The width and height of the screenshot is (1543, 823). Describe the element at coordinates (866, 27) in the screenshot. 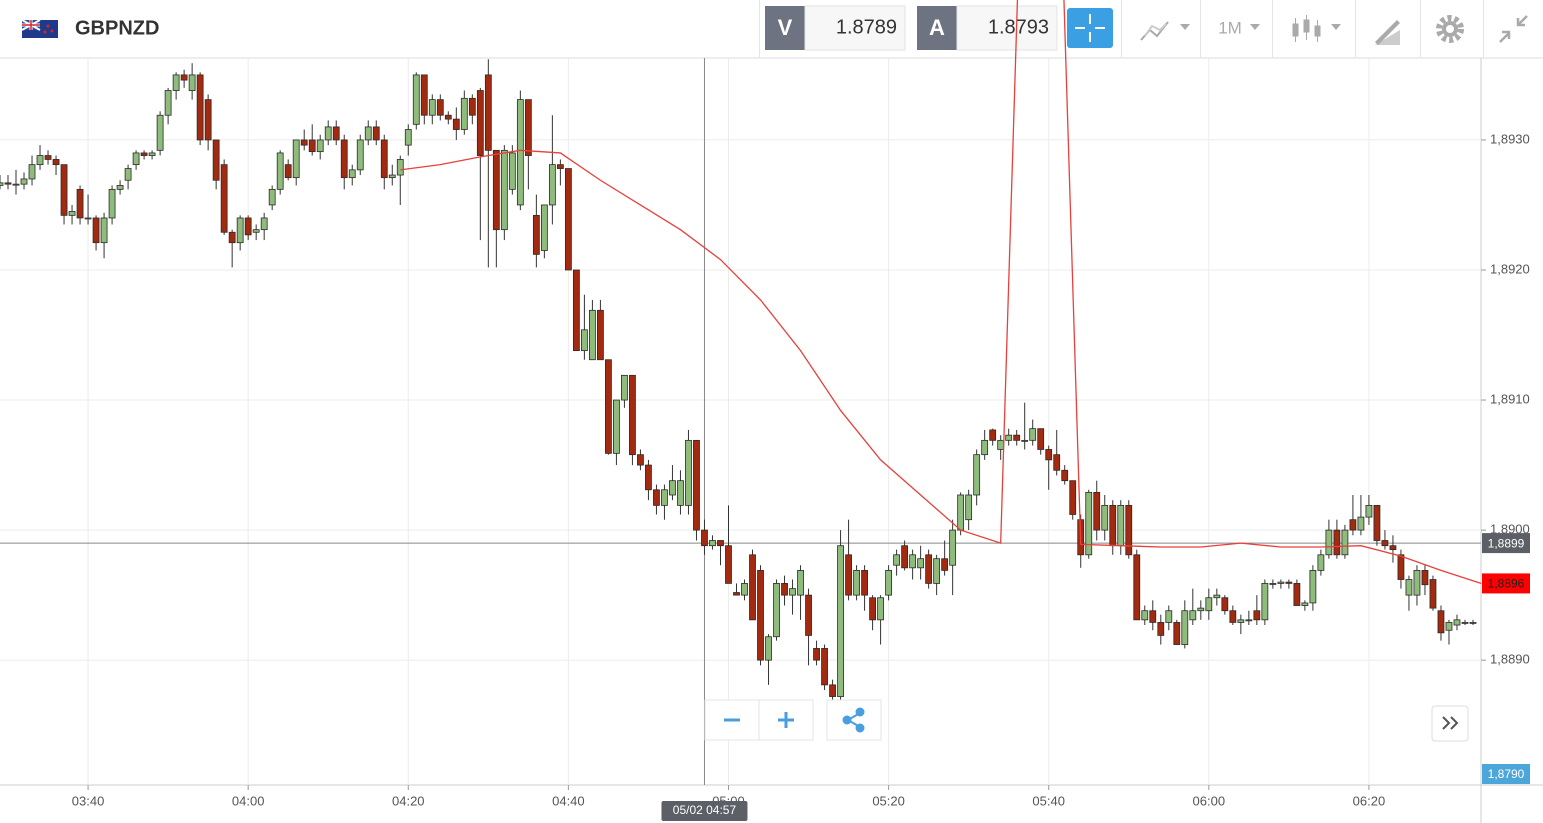

I see `sell-price: 1.8789` at that location.